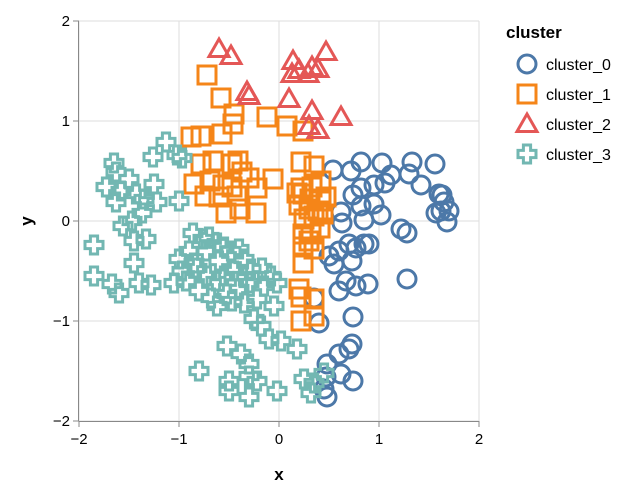 The height and width of the screenshot is (494, 638). What do you see at coordinates (26, 221) in the screenshot?
I see `y-axis-title: y` at bounding box center [26, 221].